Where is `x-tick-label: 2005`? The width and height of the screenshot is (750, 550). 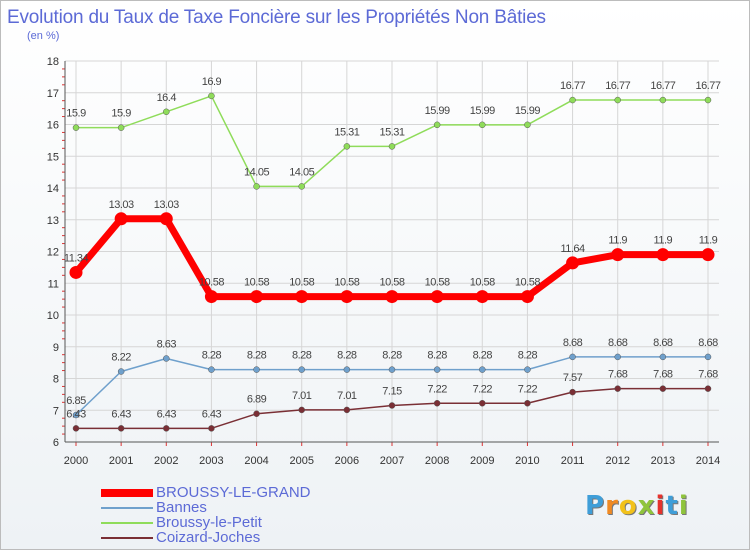
x-tick-label: 2005 is located at coordinates (301, 461).